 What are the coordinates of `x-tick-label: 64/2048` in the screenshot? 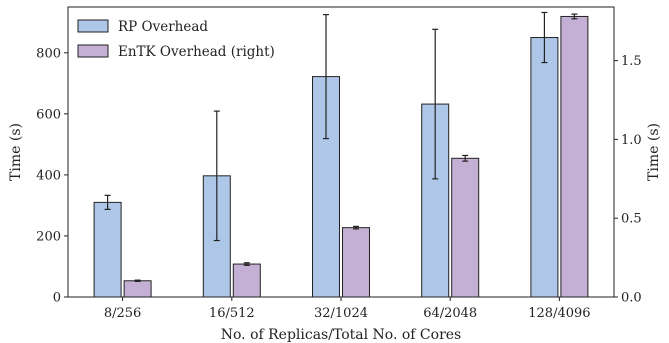 It's located at (450, 313).